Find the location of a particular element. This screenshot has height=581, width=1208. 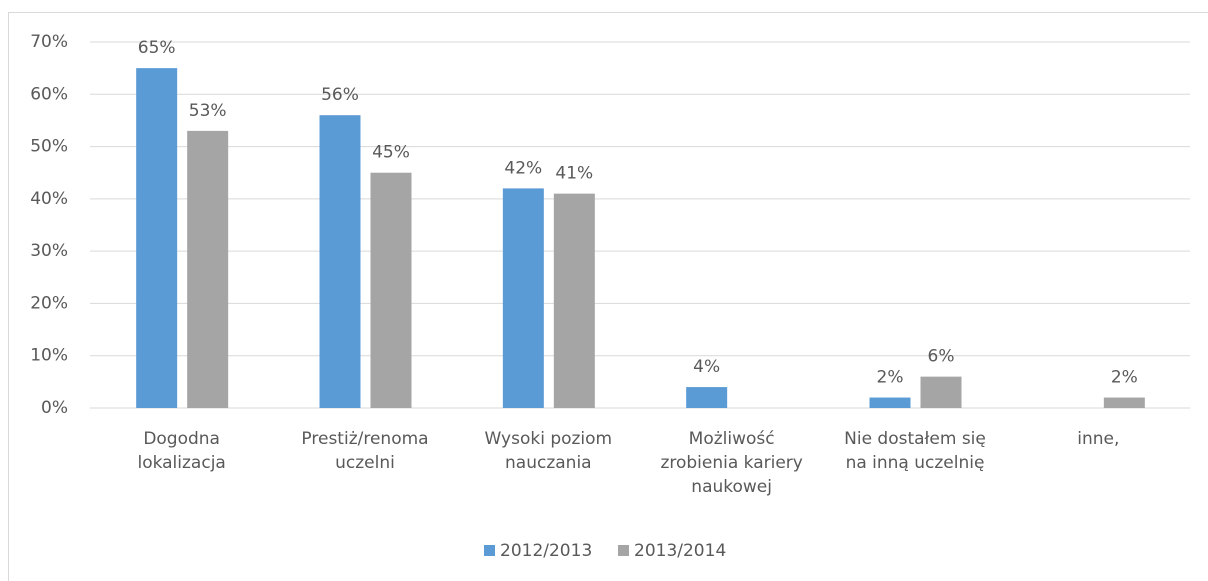

data-label: 4% is located at coordinates (706, 367).